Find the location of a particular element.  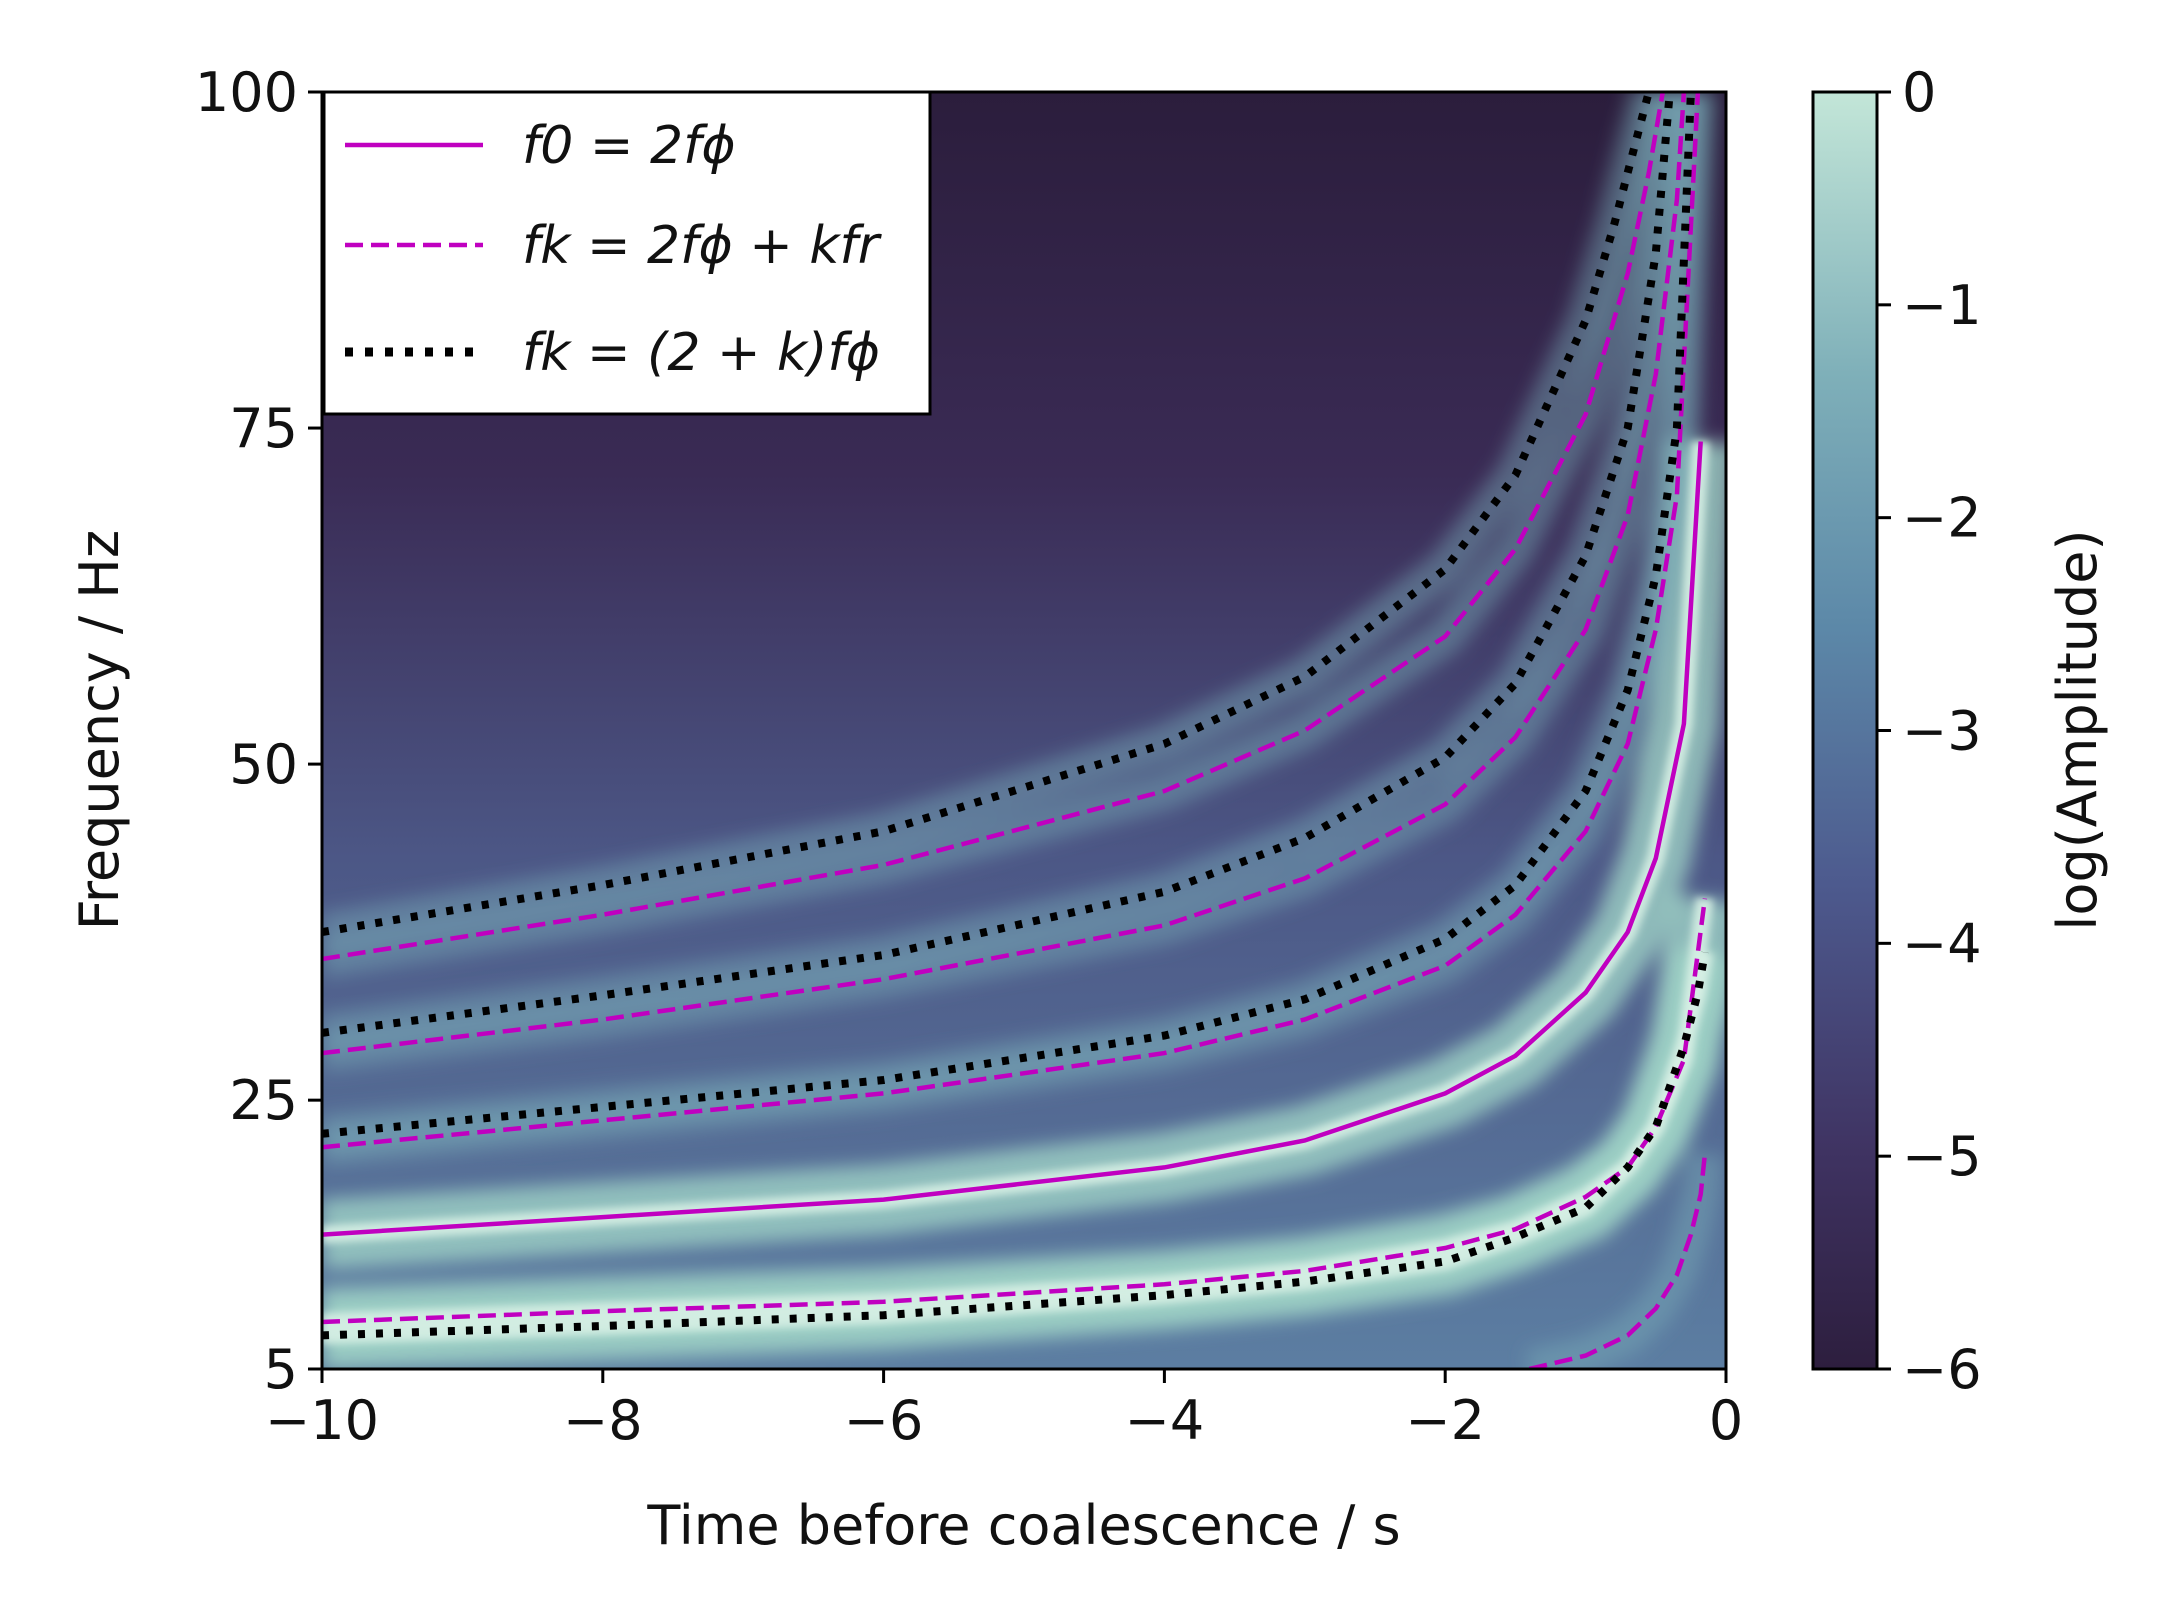

y-tick-label: 75 is located at coordinates (263, 428).